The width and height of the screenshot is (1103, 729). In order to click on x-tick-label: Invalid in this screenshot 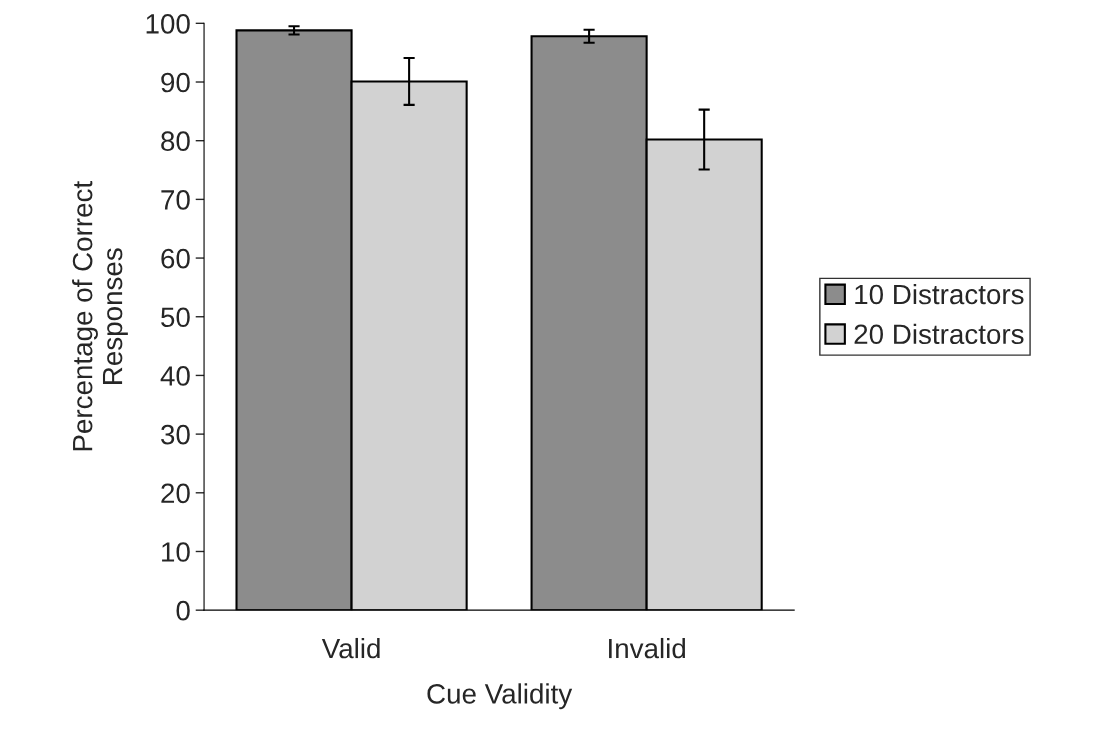, I will do `click(647, 648)`.